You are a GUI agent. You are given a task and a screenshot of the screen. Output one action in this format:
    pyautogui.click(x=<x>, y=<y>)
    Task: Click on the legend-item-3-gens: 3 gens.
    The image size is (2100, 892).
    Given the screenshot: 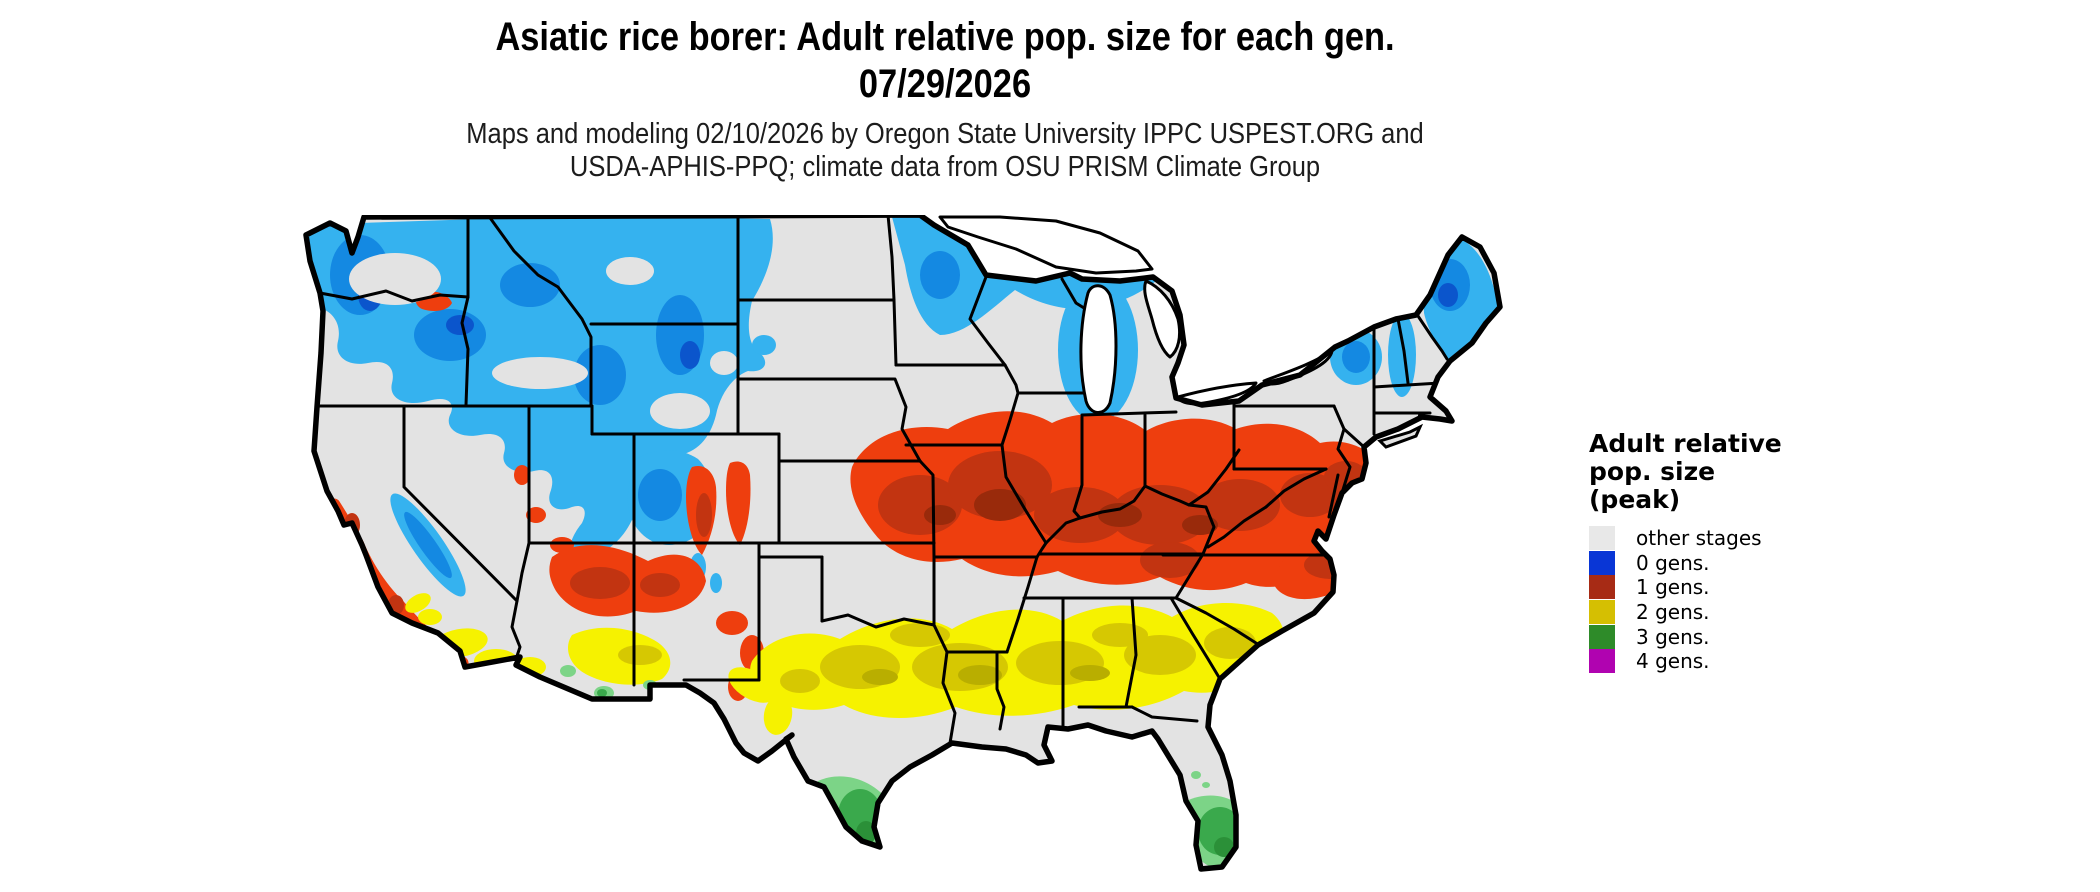 What is the action you would take?
    pyautogui.click(x=1744, y=636)
    